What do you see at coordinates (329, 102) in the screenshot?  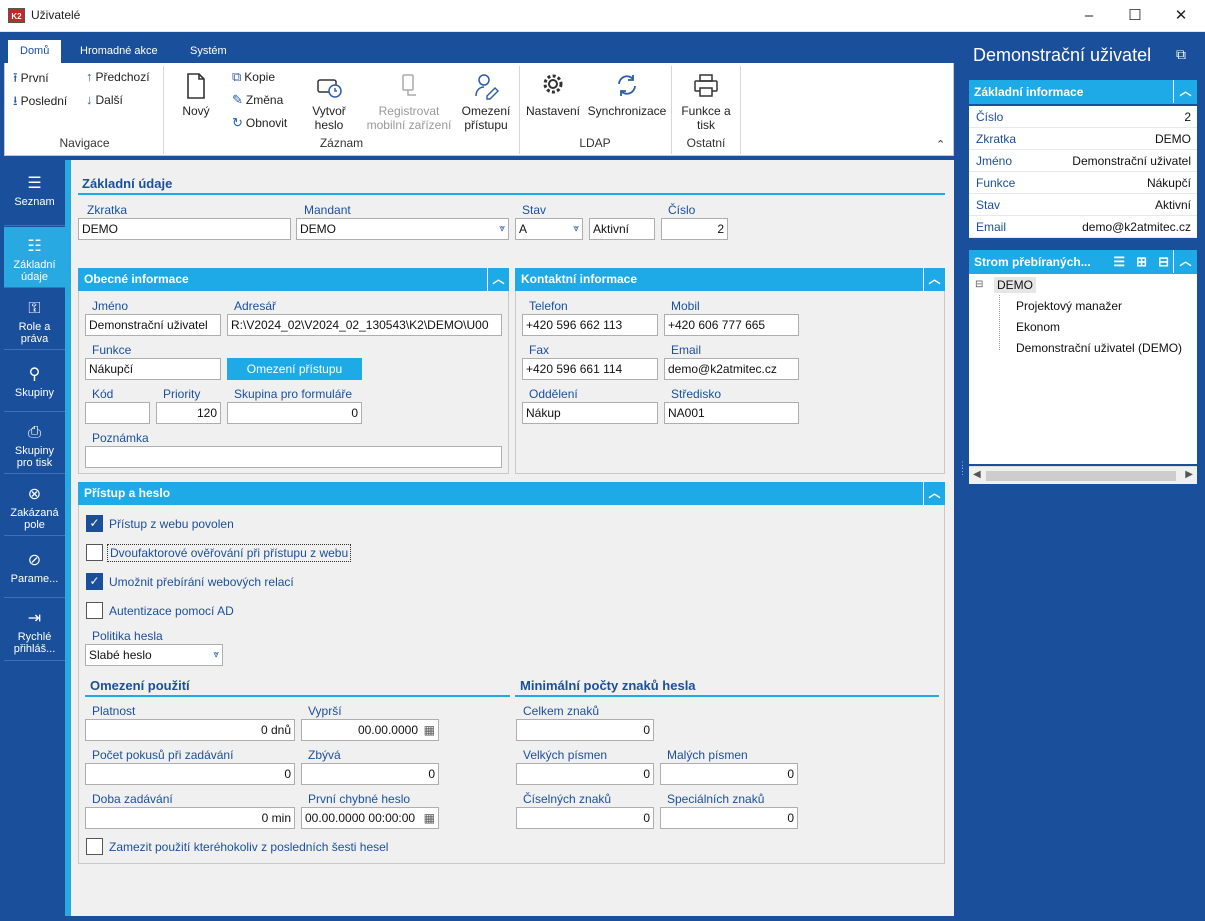 I see `create-password-button: Vytvoř heslo` at bounding box center [329, 102].